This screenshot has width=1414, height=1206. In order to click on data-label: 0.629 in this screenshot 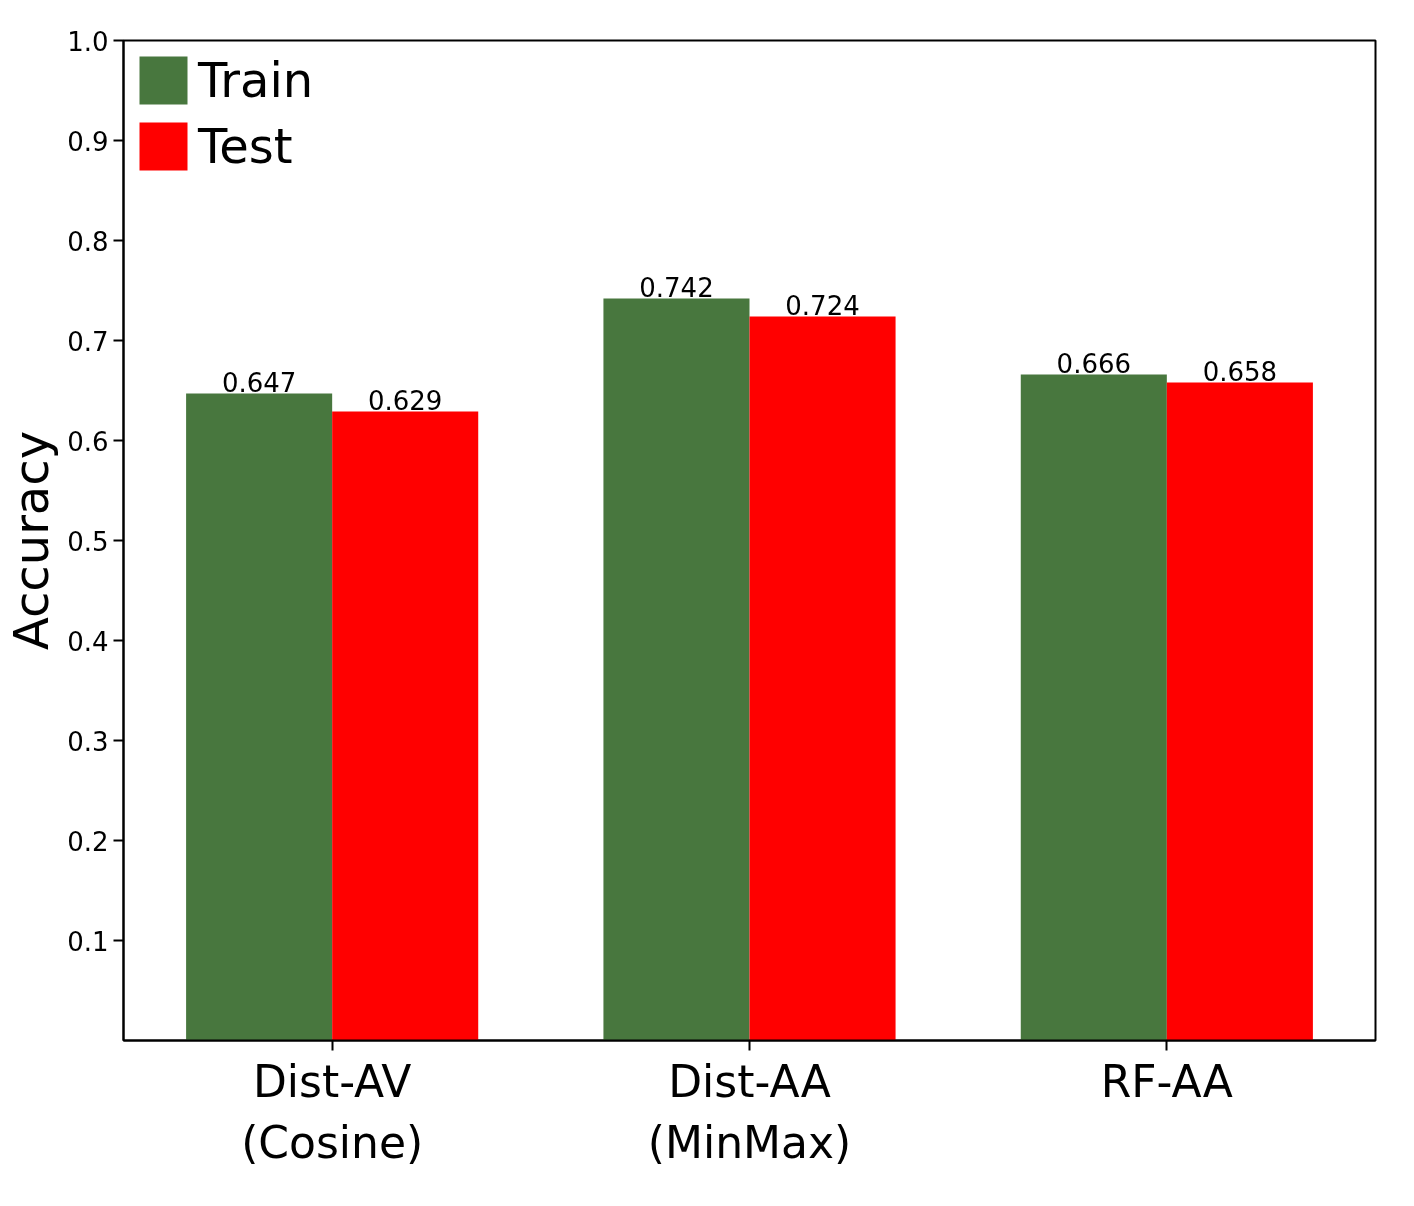, I will do `click(405, 400)`.